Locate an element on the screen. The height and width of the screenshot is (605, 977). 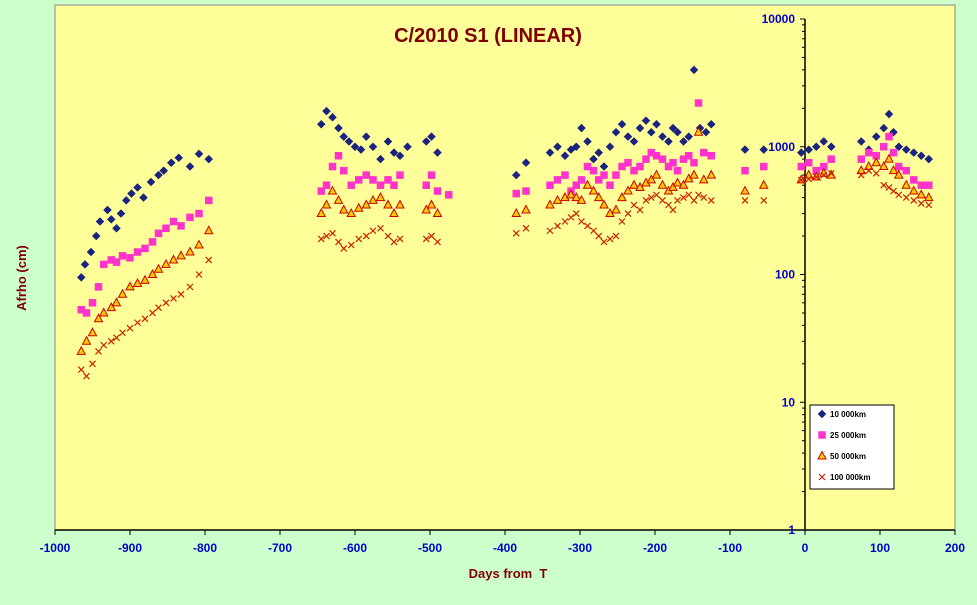
x-tick-label: -200 is located at coordinates (655, 548).